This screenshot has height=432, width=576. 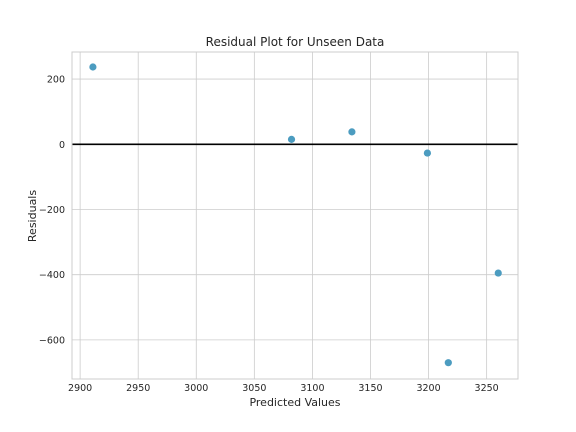 What do you see at coordinates (283, 388) in the screenshot?
I see `x-tick-labels: 2900 2950 3000 3050 3100 3150 3200 3250` at bounding box center [283, 388].